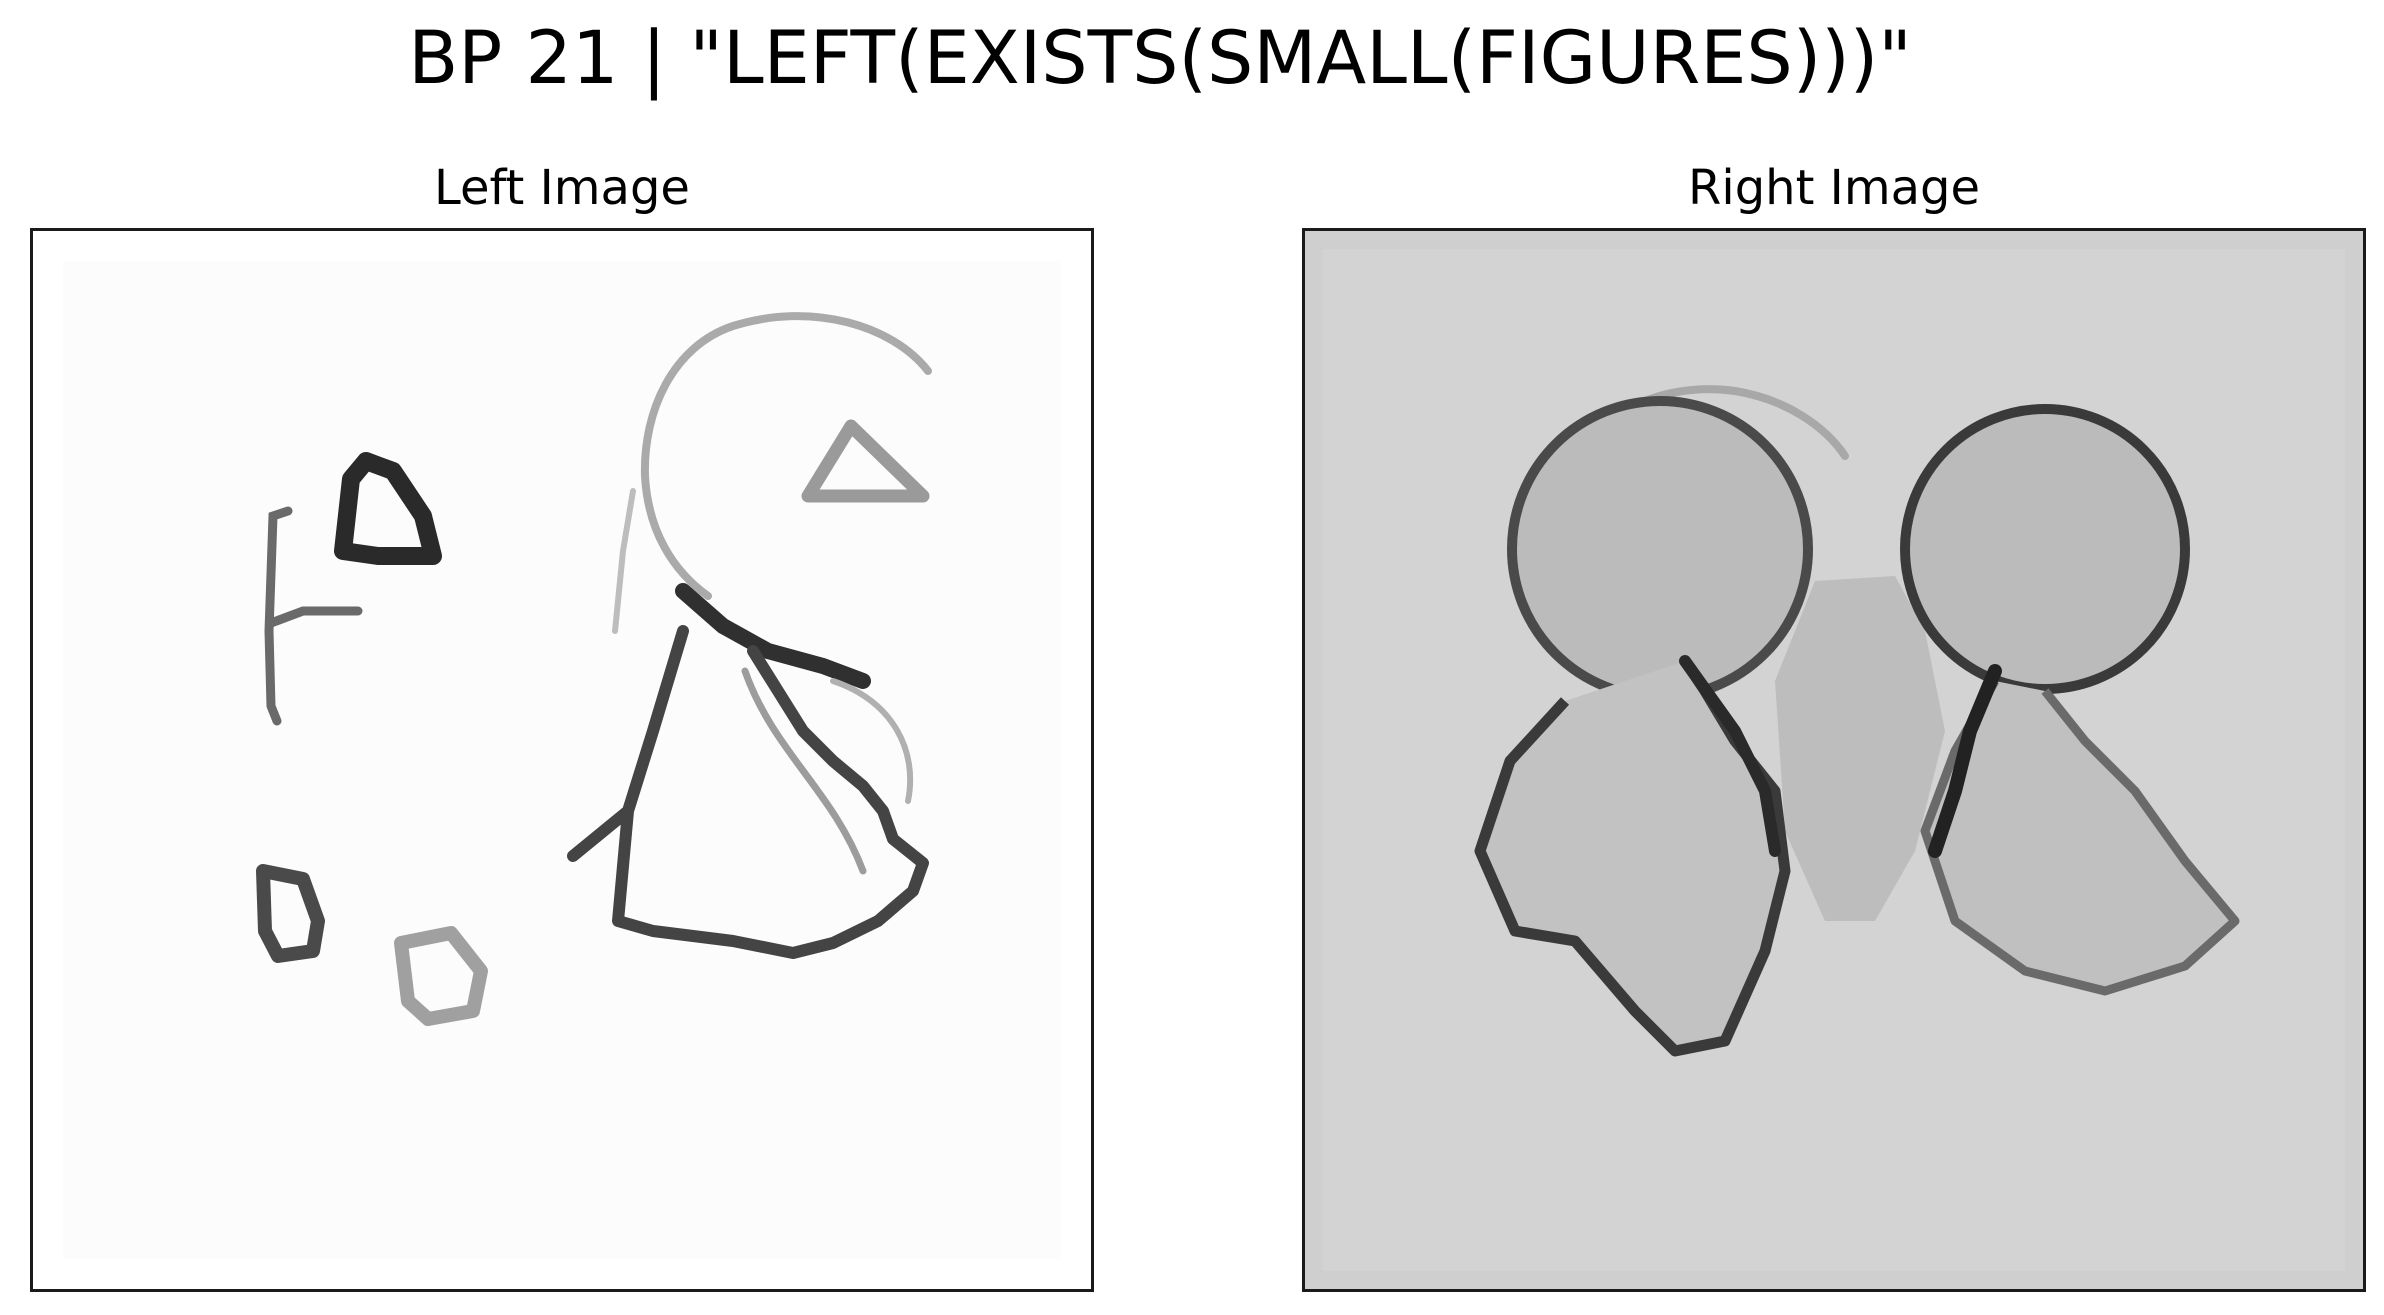  What do you see at coordinates (1160, 58) in the screenshot?
I see `figure-title: BP 21 | "LEFT(EXISTS(SMALL(FIGURES)))"` at bounding box center [1160, 58].